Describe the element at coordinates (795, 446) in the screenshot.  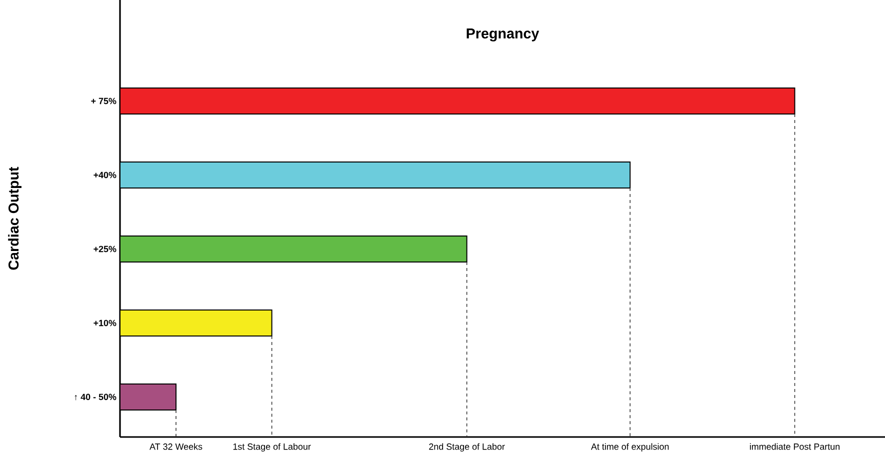
I see `text: immediate Post Partun` at that location.